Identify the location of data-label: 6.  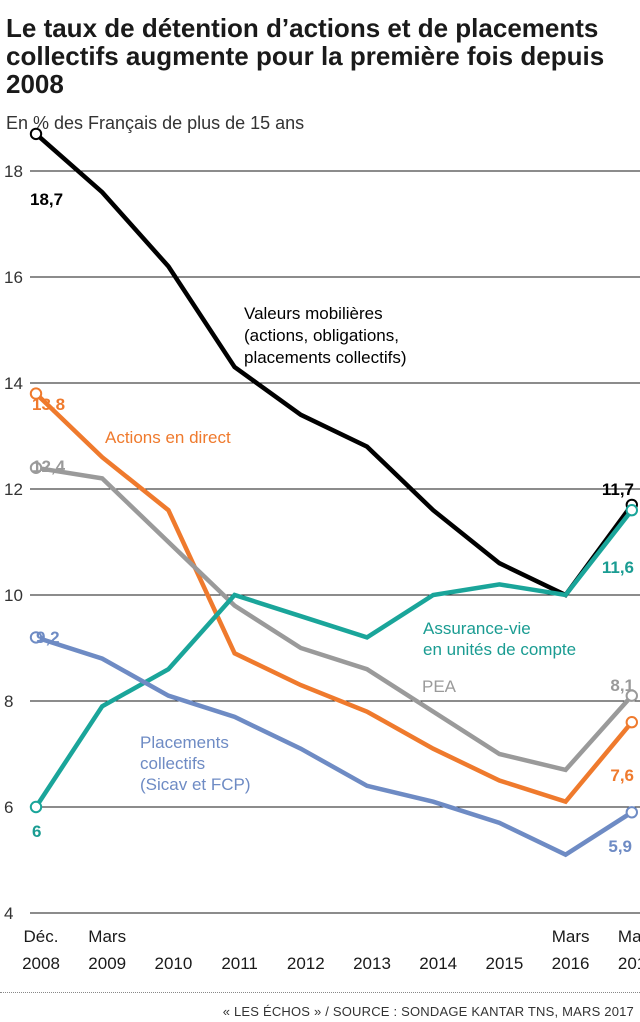
(36, 831).